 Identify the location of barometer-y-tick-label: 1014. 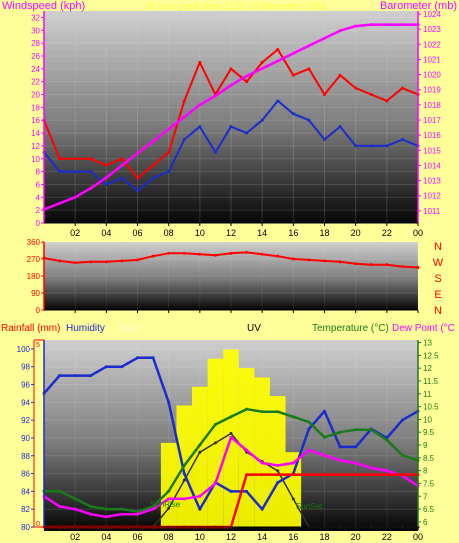
(432, 165).